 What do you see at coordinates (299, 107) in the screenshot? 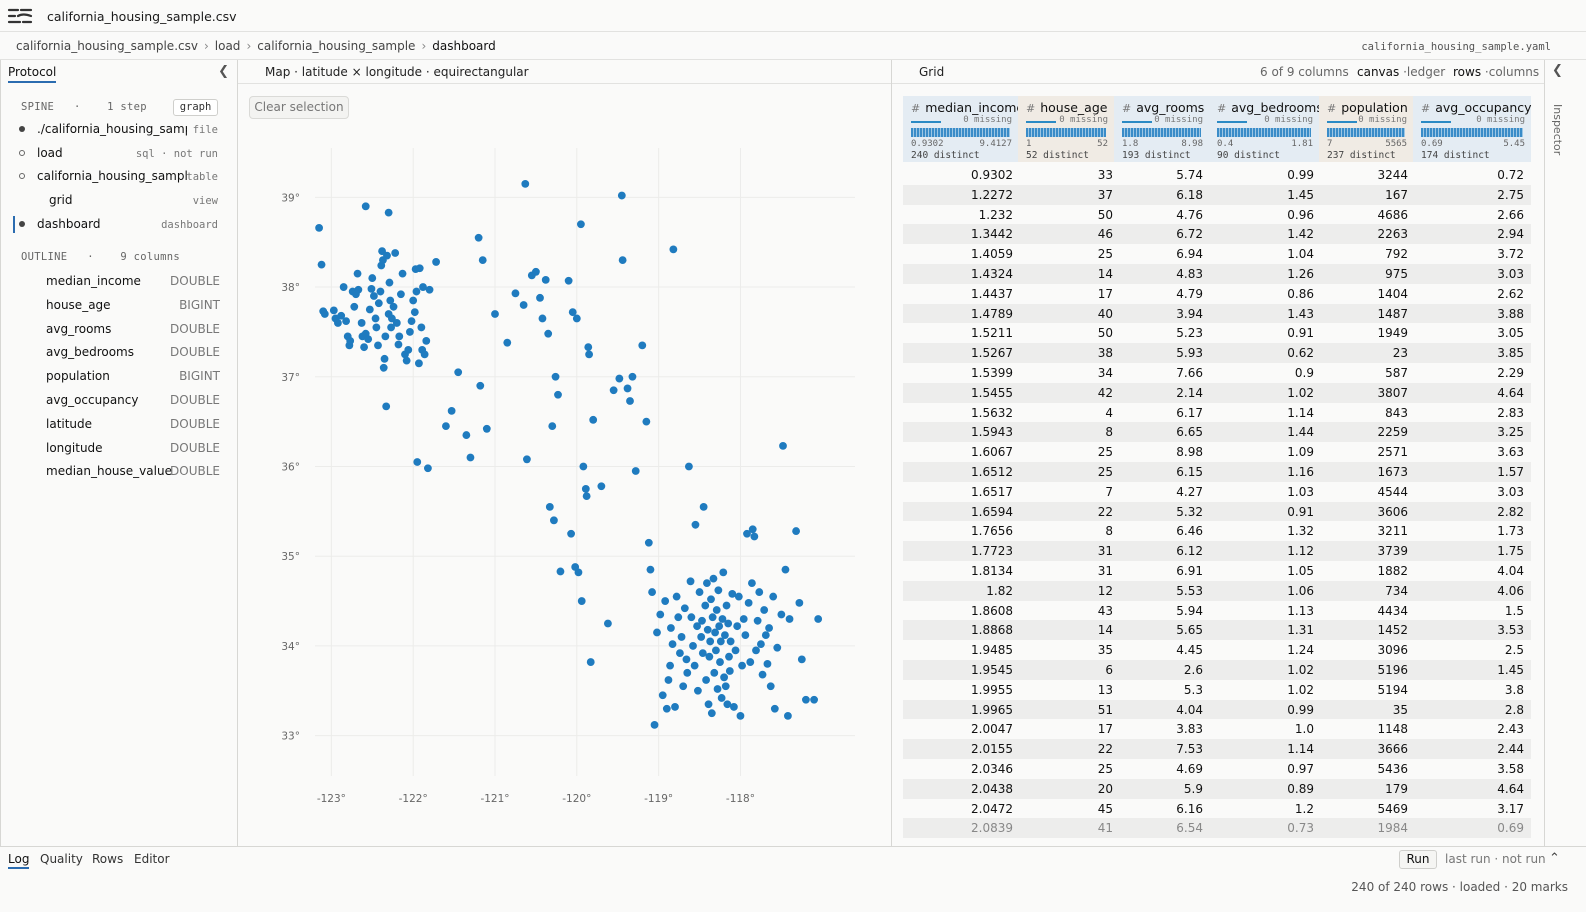
I see `clear-selection-button: Clear selection` at bounding box center [299, 107].